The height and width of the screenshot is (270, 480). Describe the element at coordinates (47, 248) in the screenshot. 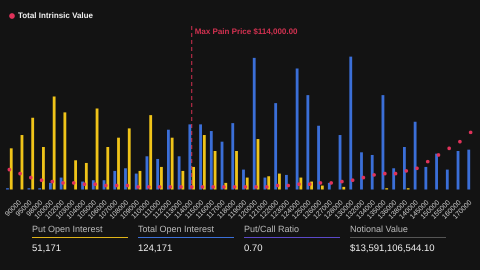

I see `text: 51,171` at that location.